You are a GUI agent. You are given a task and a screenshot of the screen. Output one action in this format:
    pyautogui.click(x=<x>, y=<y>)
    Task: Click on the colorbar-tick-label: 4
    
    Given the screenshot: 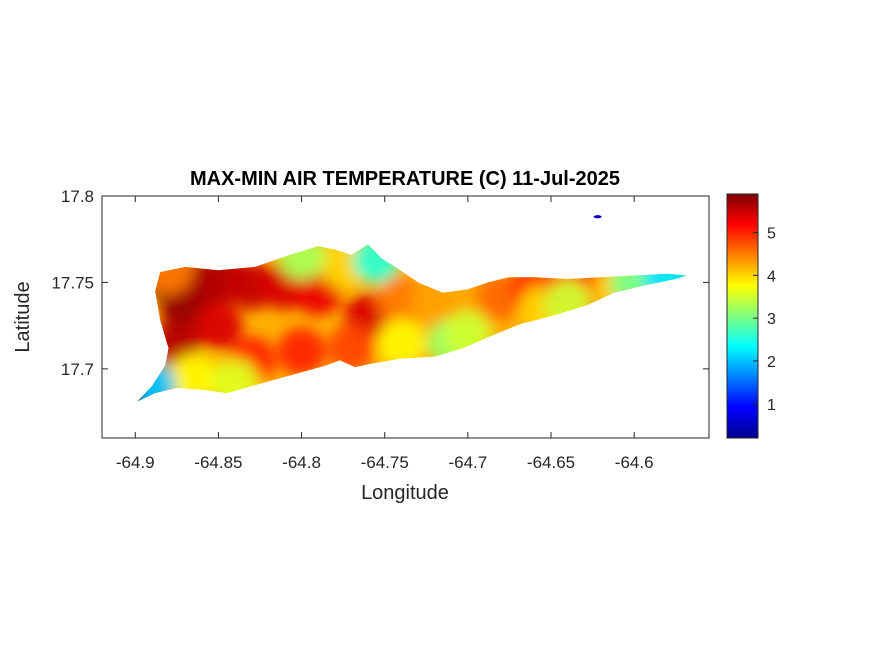 What is the action you would take?
    pyautogui.click(x=771, y=276)
    